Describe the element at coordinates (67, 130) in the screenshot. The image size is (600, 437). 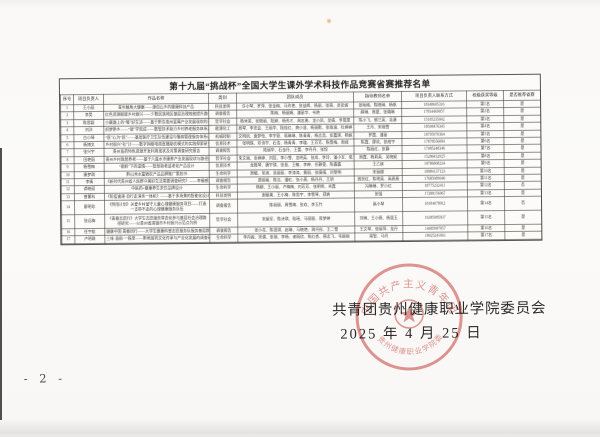
I see `table-cell: 4` at that location.